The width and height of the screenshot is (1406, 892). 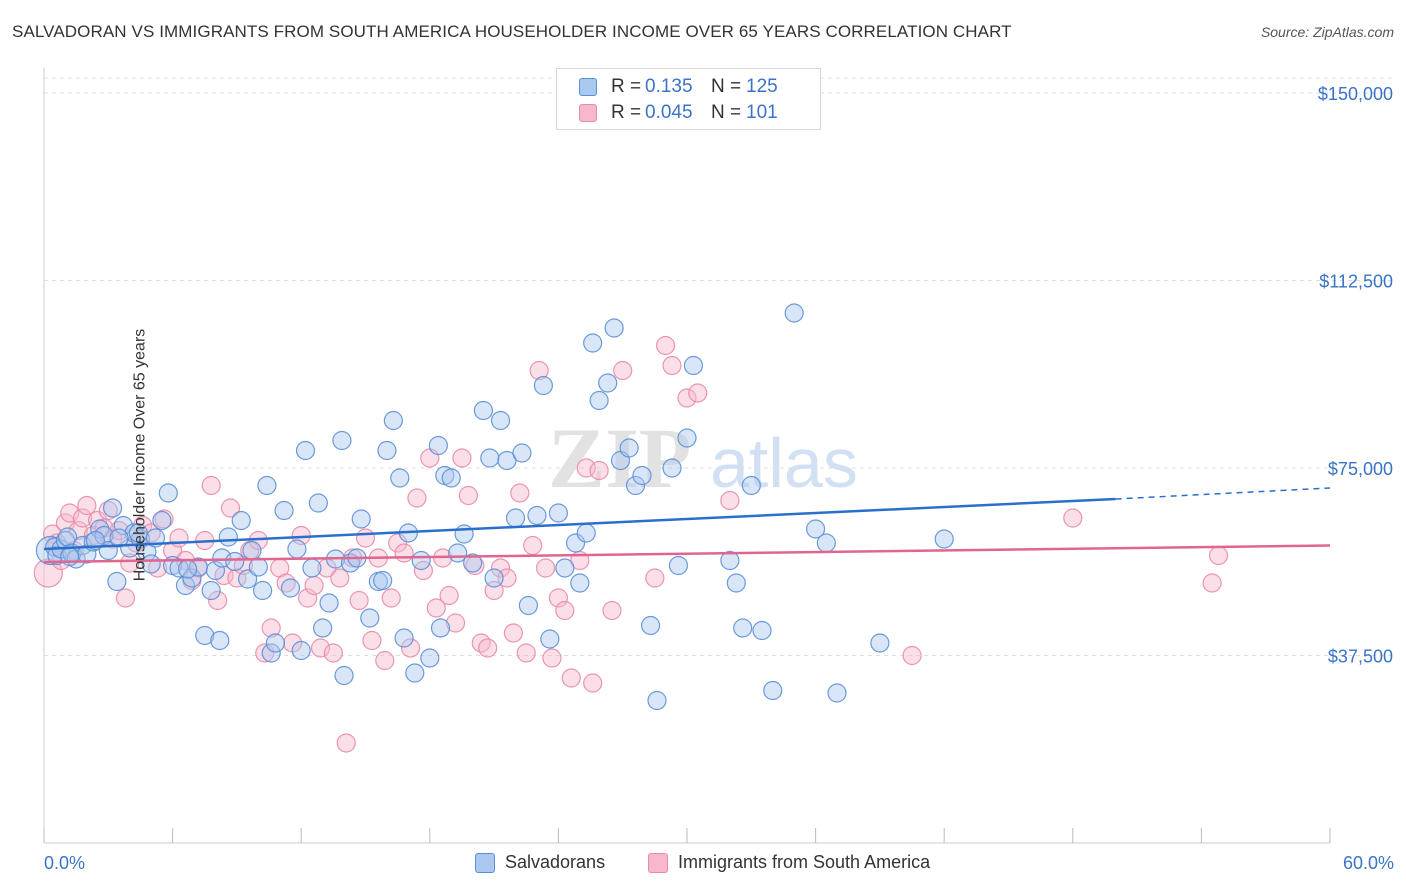 I want to click on legend-item-salvadorans: Salvadorans, so click(x=540, y=862).